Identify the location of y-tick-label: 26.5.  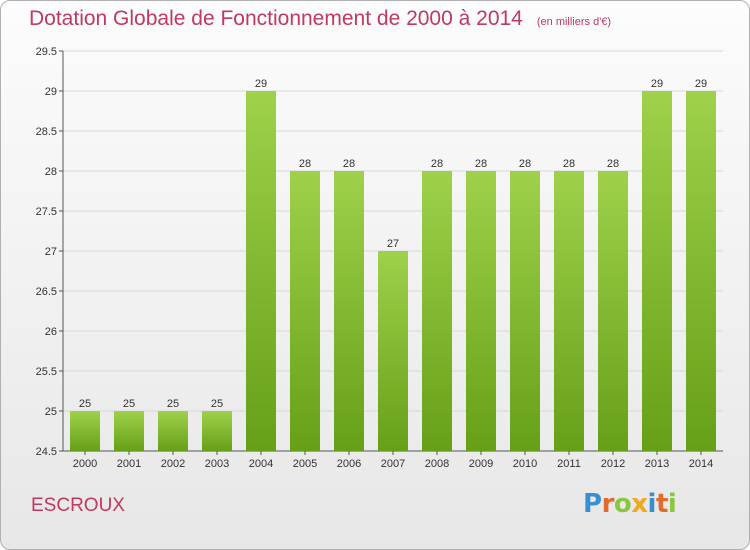
(46, 292).